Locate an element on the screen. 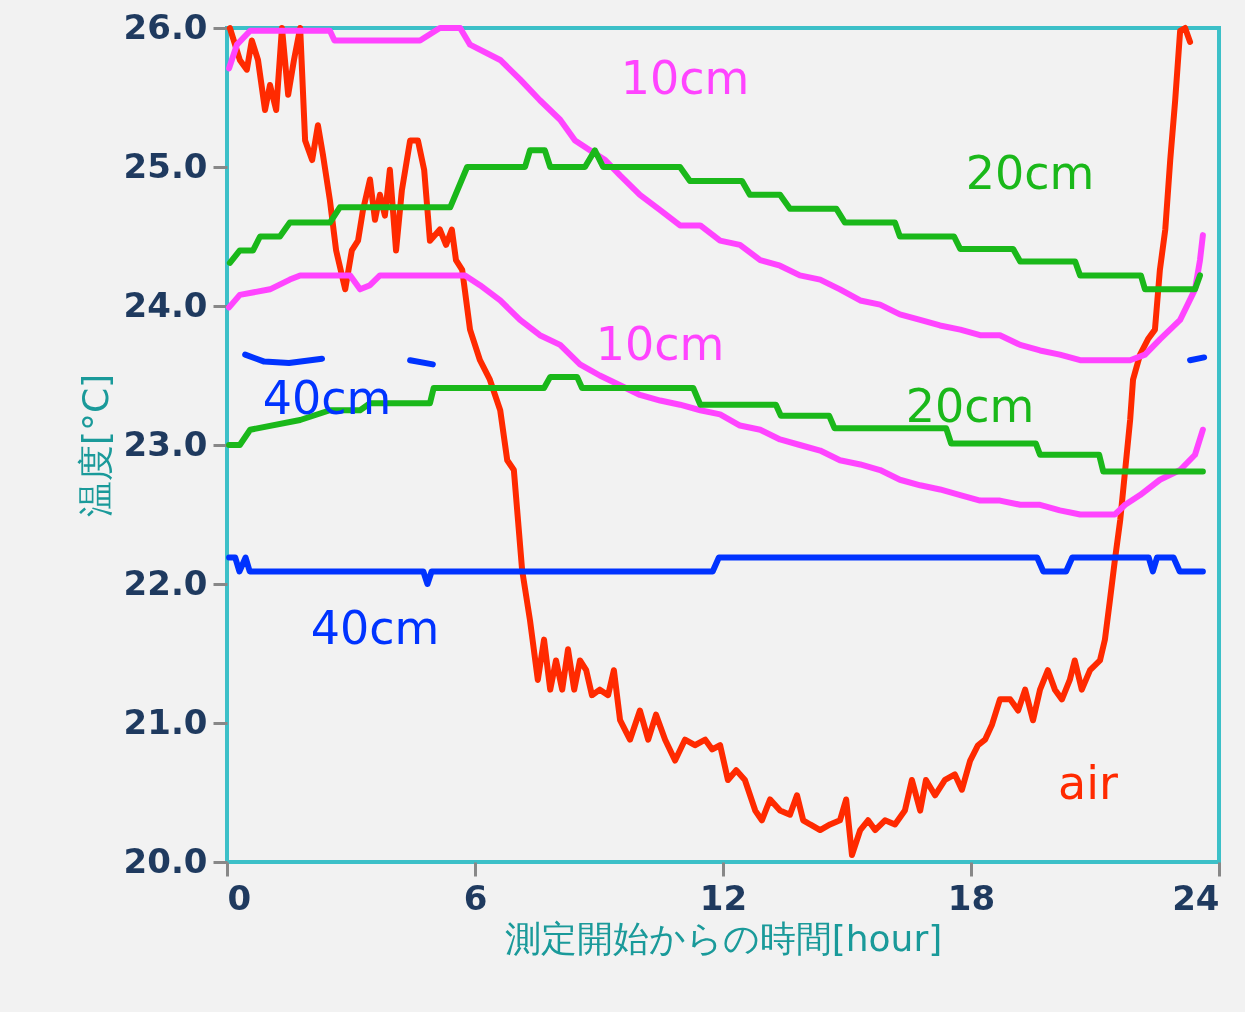  y-tick-label: 23.0 is located at coordinates (165, 443).